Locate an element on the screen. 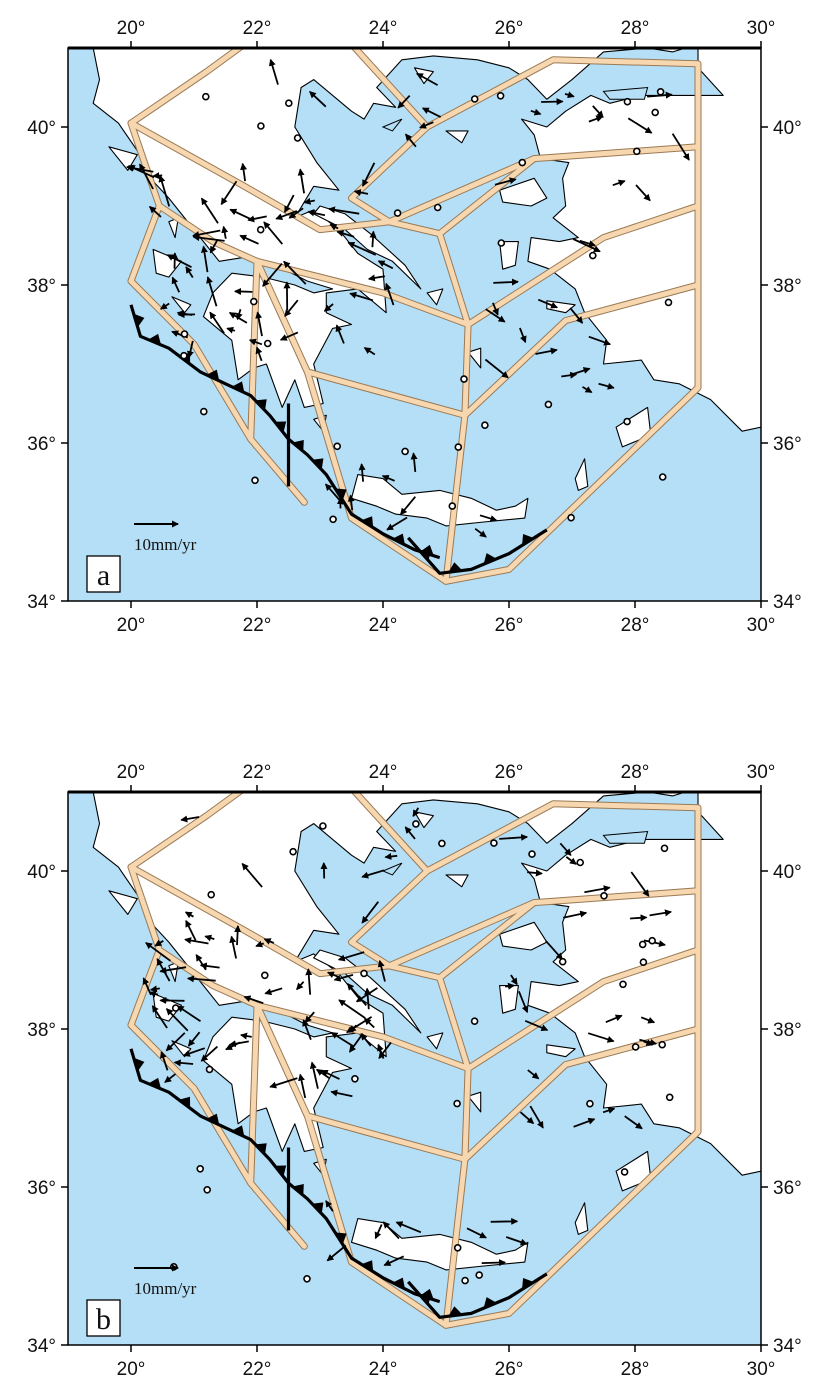  x-tick-label-top: 26° is located at coordinates (509, 28).